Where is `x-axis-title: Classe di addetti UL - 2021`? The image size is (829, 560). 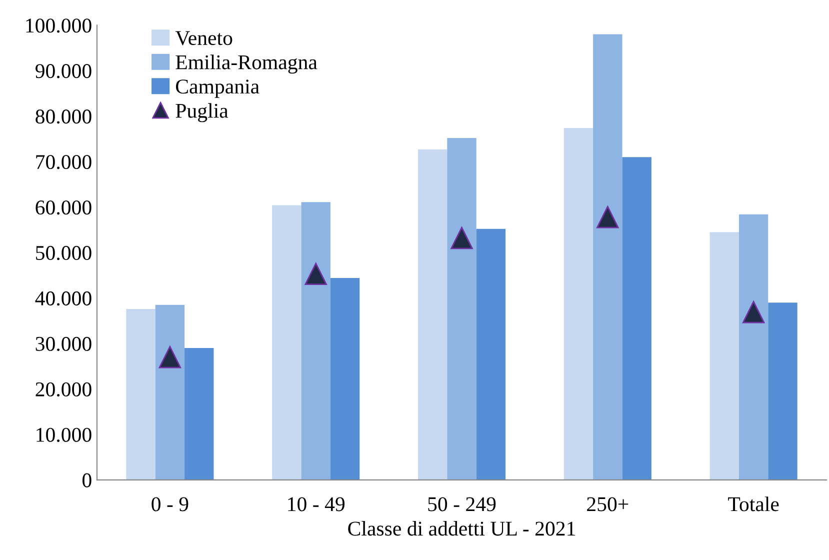
x-axis-title: Classe di addetti UL - 2021 is located at coordinates (461, 528).